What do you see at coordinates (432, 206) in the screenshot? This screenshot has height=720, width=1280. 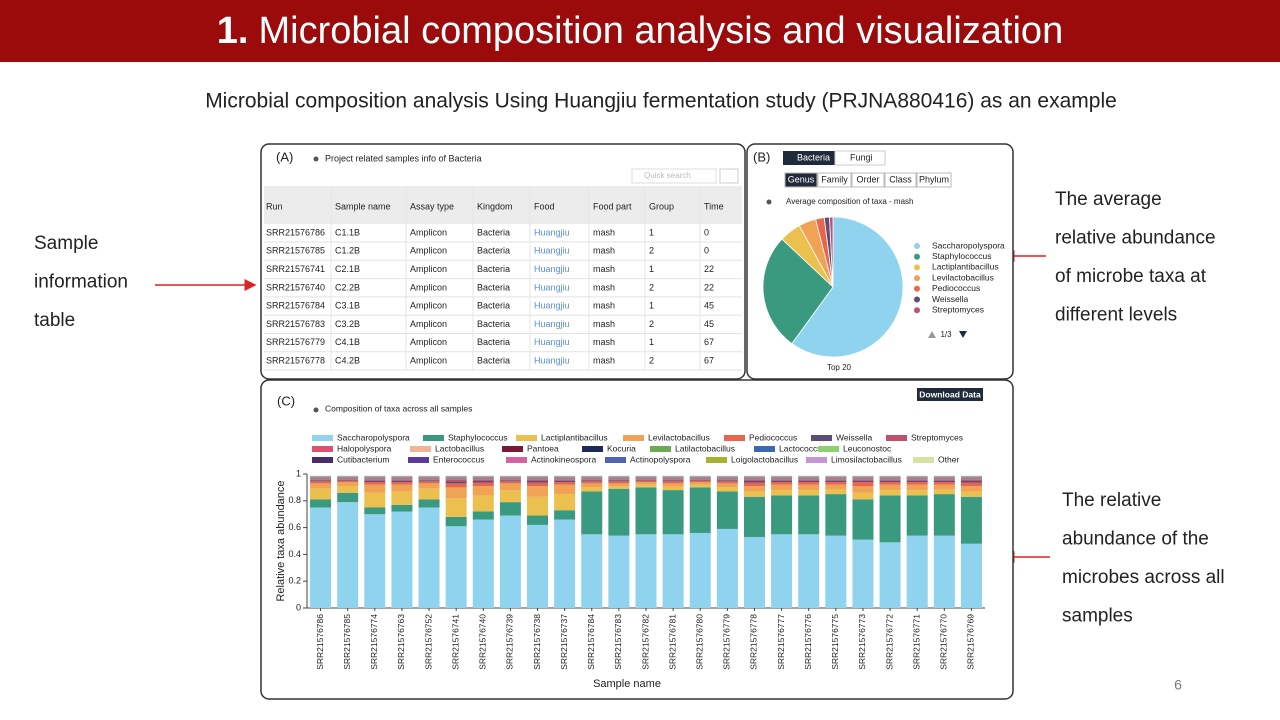 I see `column-header: Assay type` at bounding box center [432, 206].